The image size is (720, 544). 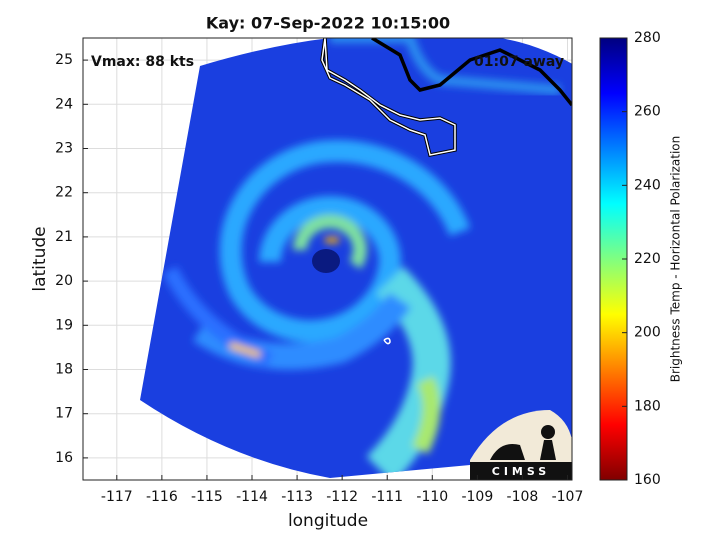 I want to click on y-tick-label: 20, so click(x=64, y=281).